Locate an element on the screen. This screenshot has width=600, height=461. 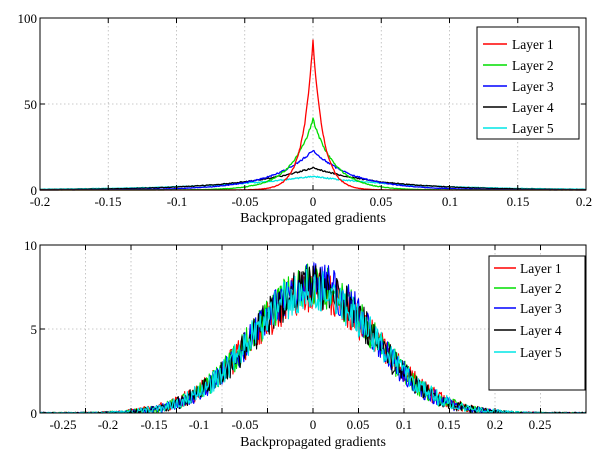
y-tick-label: 50 is located at coordinates (30, 104).